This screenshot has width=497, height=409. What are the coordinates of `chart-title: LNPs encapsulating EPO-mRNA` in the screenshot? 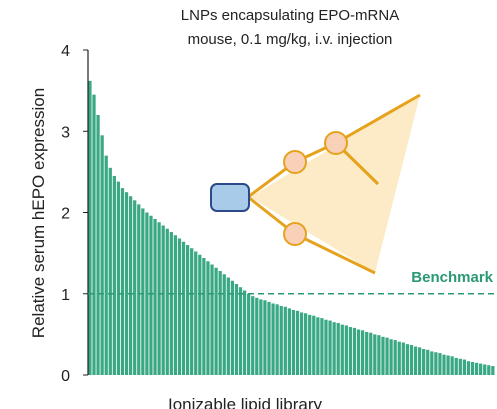 It's located at (290, 15).